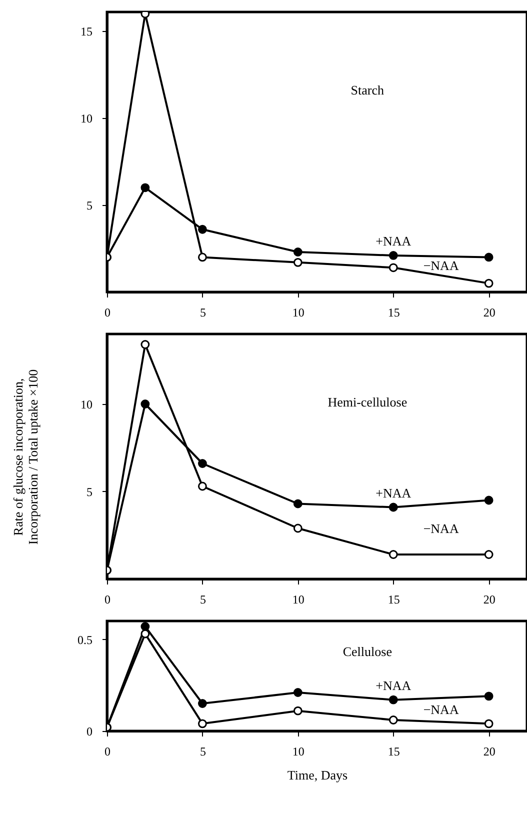 This screenshot has height=818, width=527. What do you see at coordinates (367, 90) in the screenshot?
I see `text: Starch` at bounding box center [367, 90].